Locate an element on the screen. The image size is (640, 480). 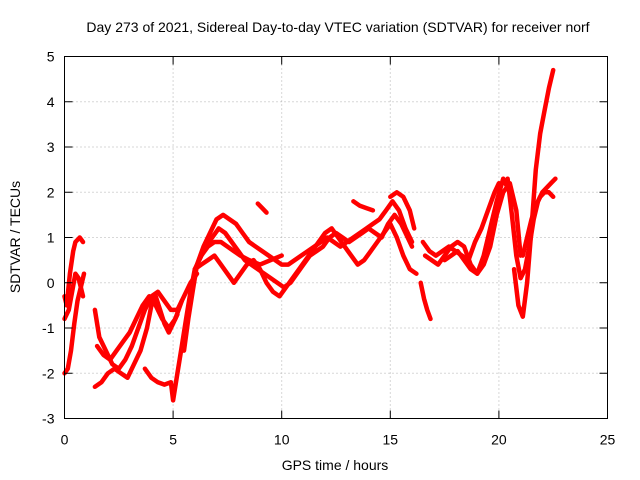
series-trace-f is located at coordinates (146, 321).